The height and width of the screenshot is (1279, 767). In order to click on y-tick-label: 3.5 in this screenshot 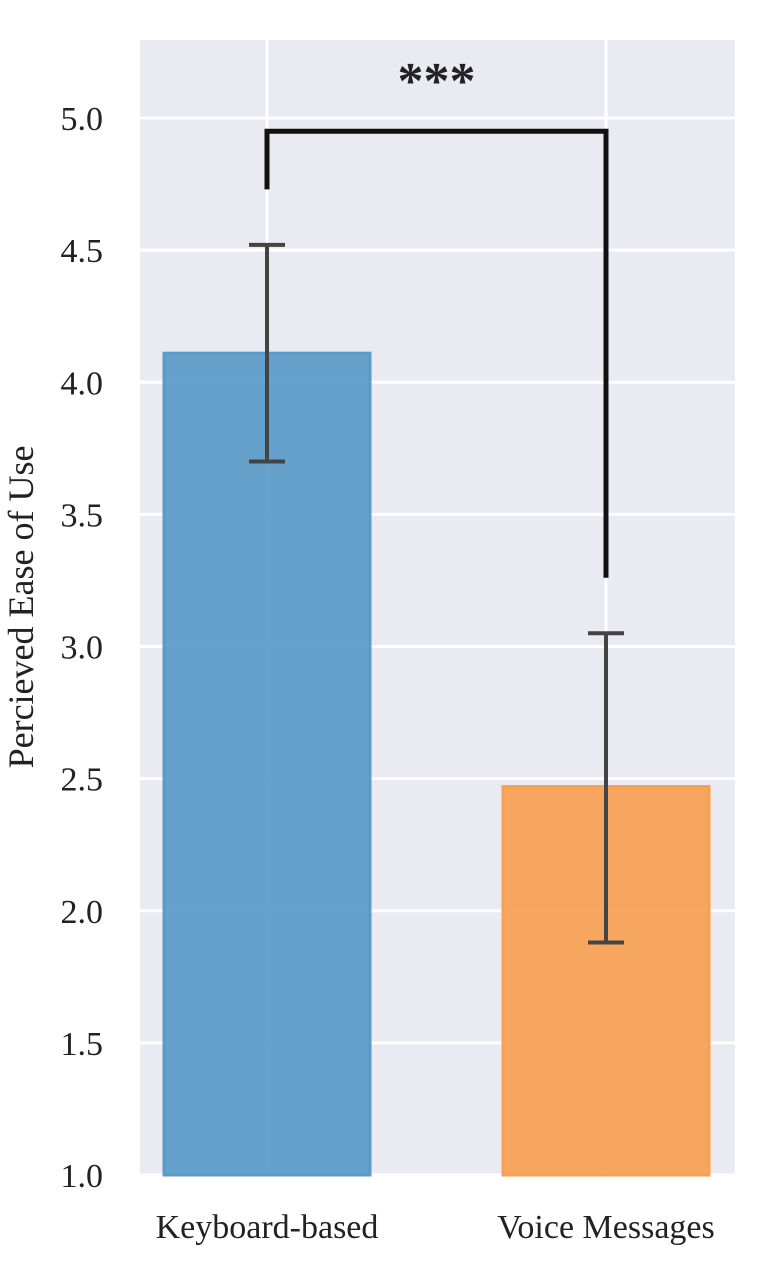, I will do `click(82, 515)`.